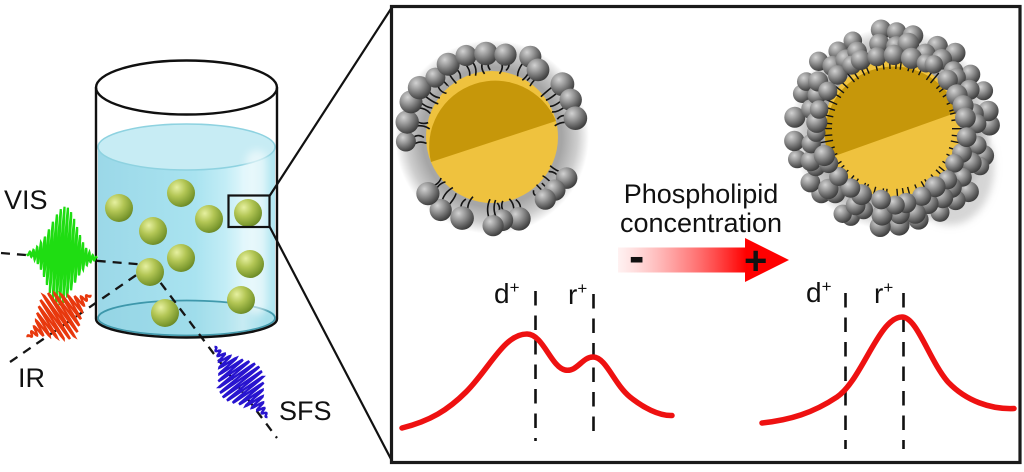  What do you see at coordinates (701, 223) in the screenshot?
I see `arrow-title-line2: concentration` at bounding box center [701, 223].